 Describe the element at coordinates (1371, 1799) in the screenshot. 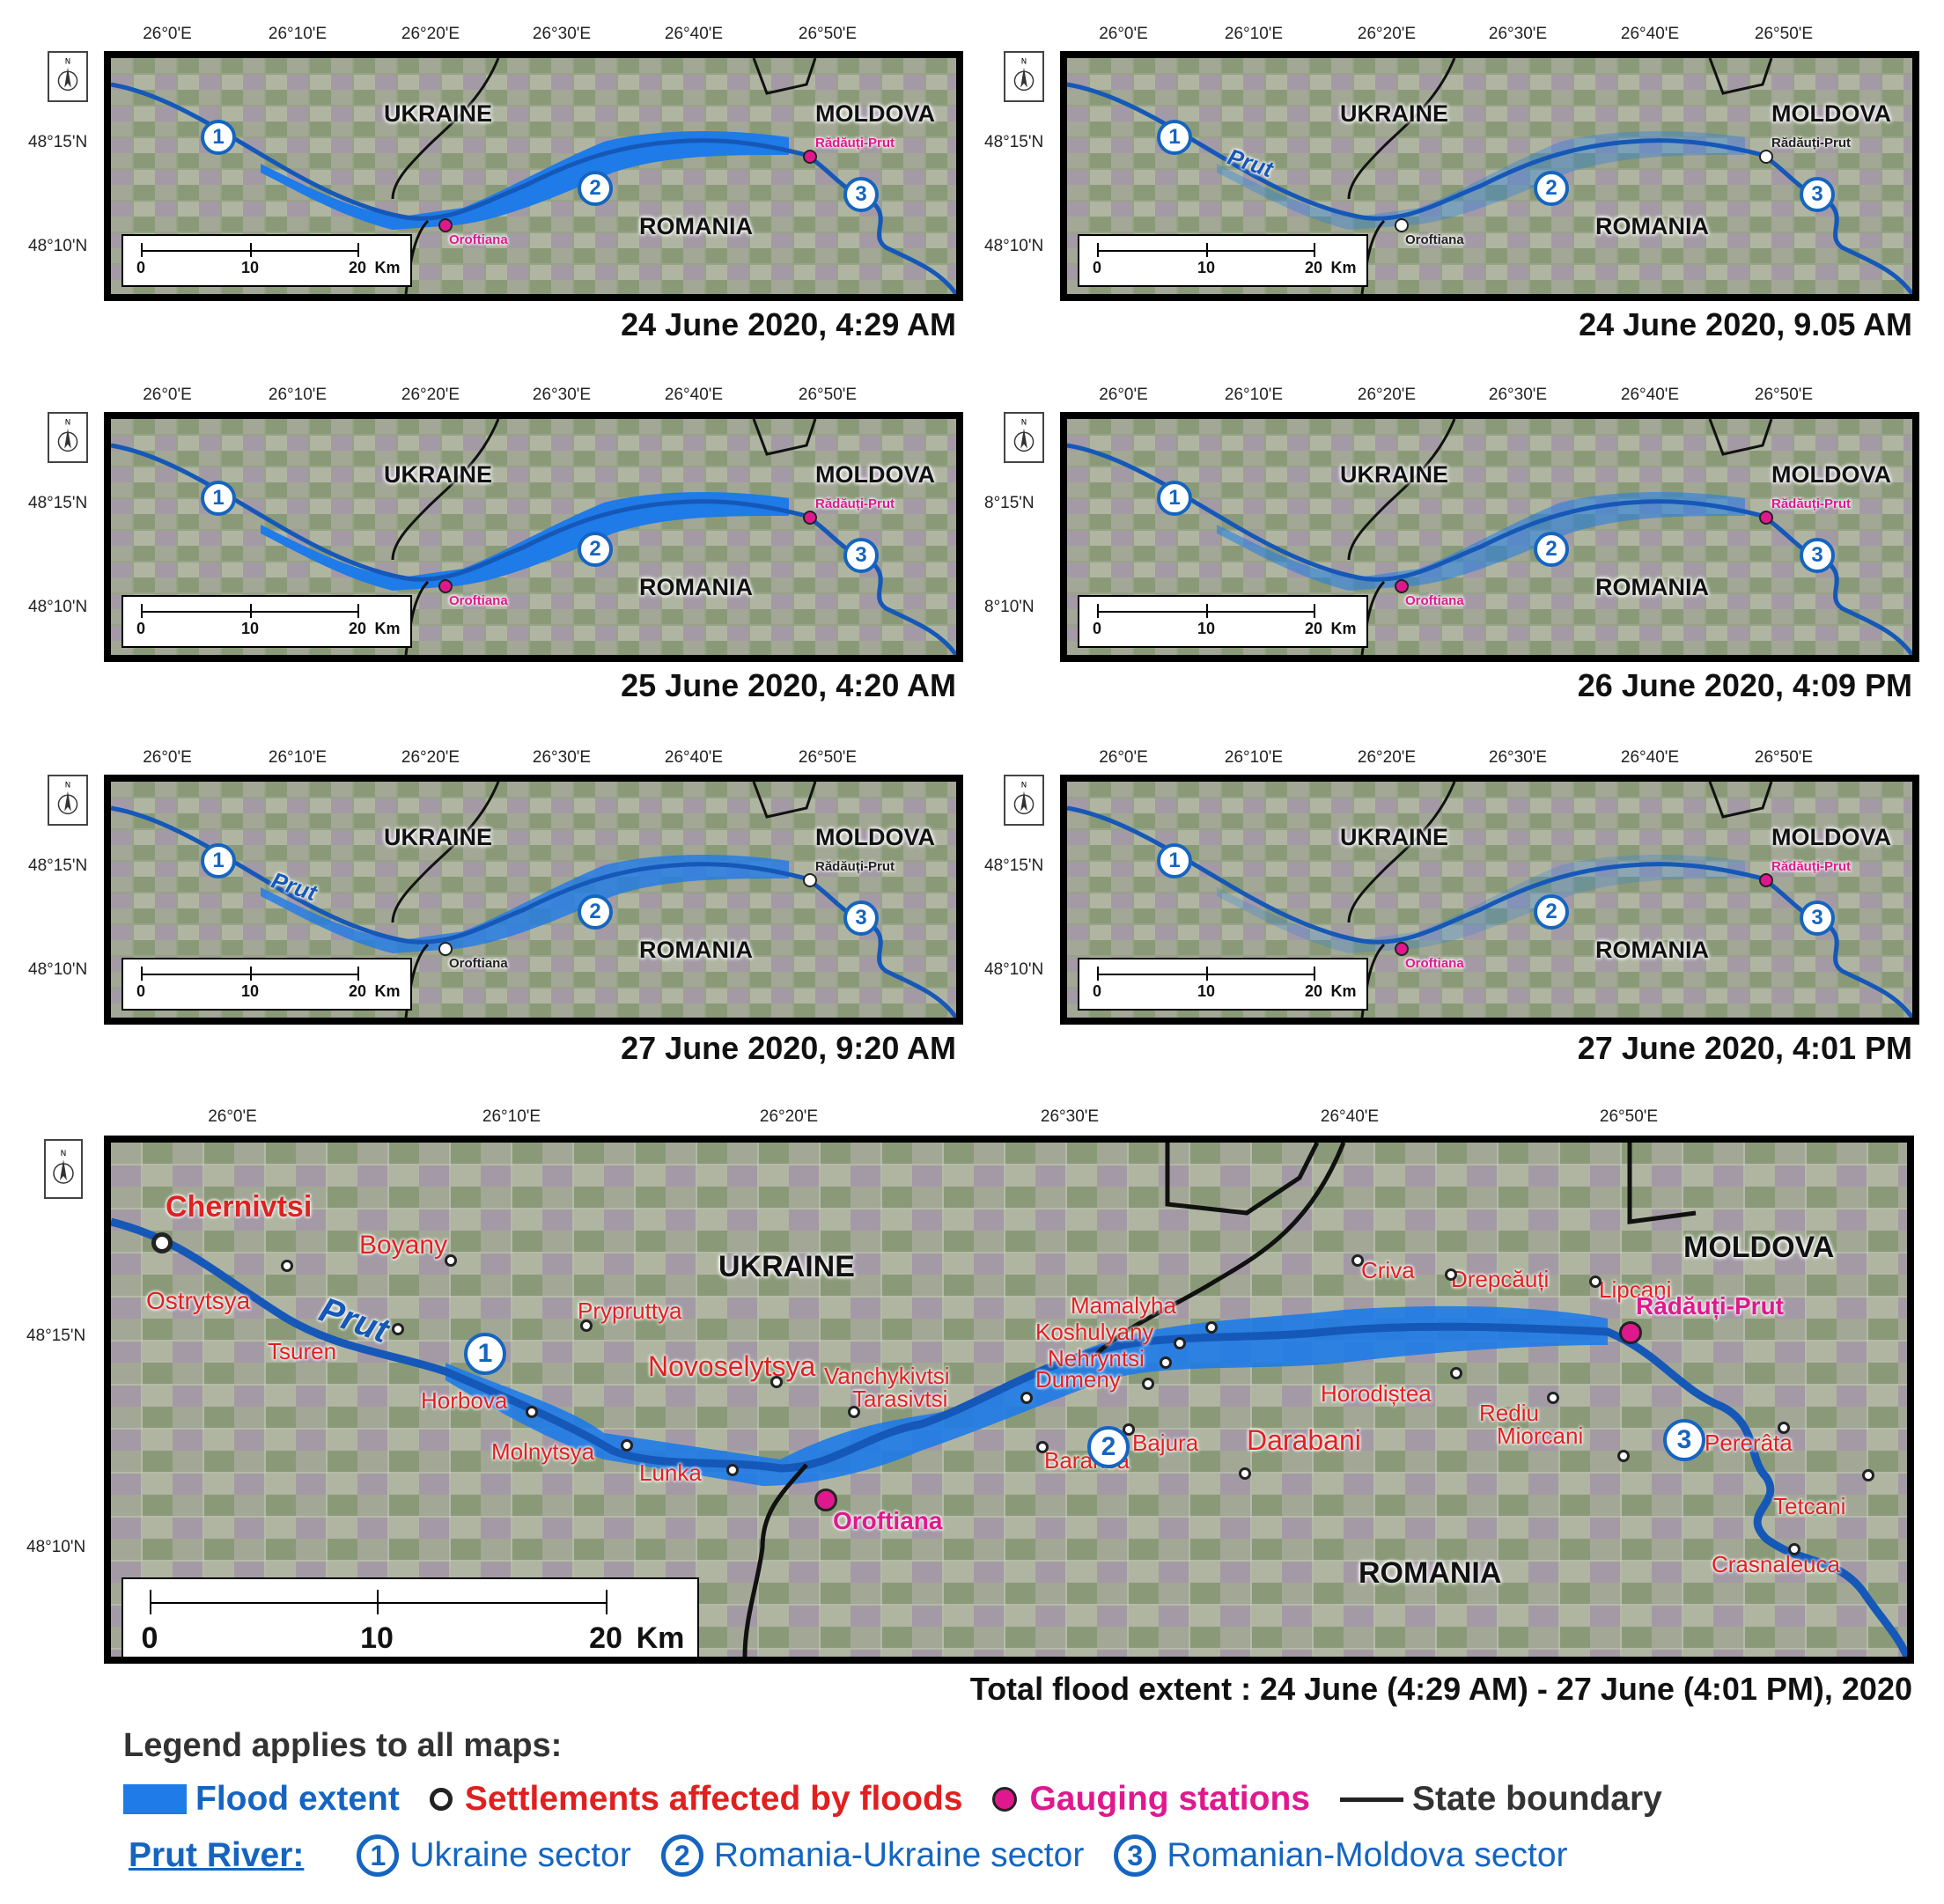

I see `boundary-swatch` at that location.